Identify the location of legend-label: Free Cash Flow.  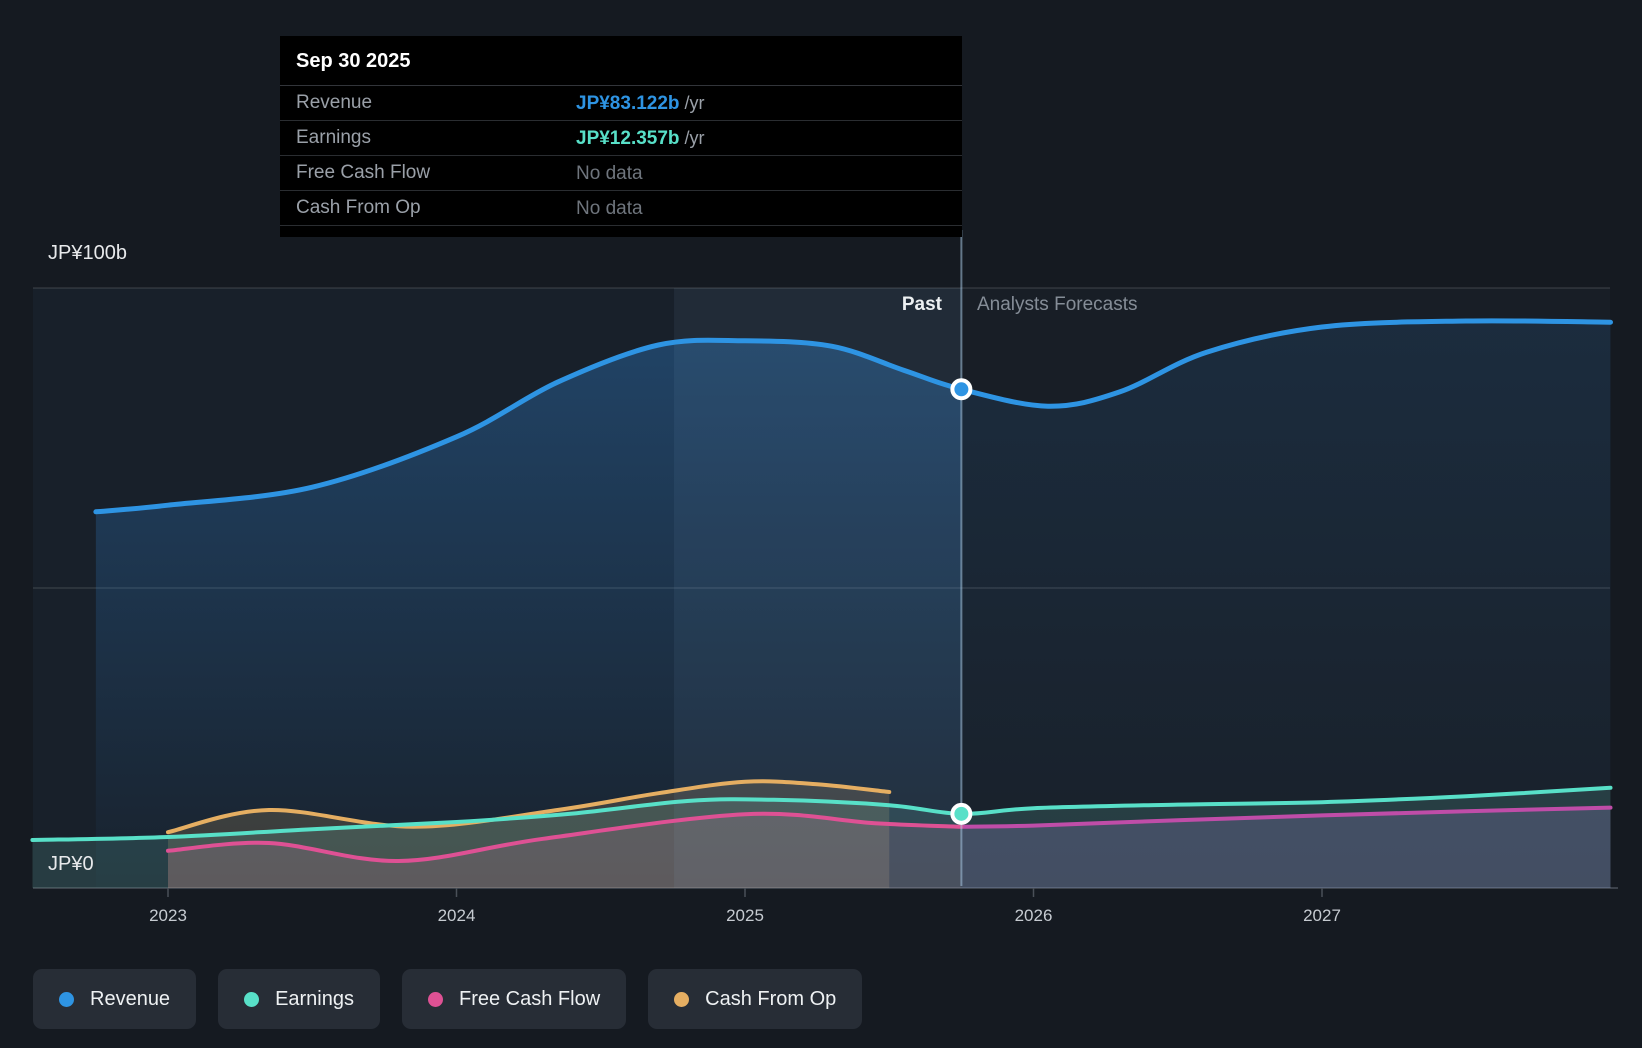
(530, 998).